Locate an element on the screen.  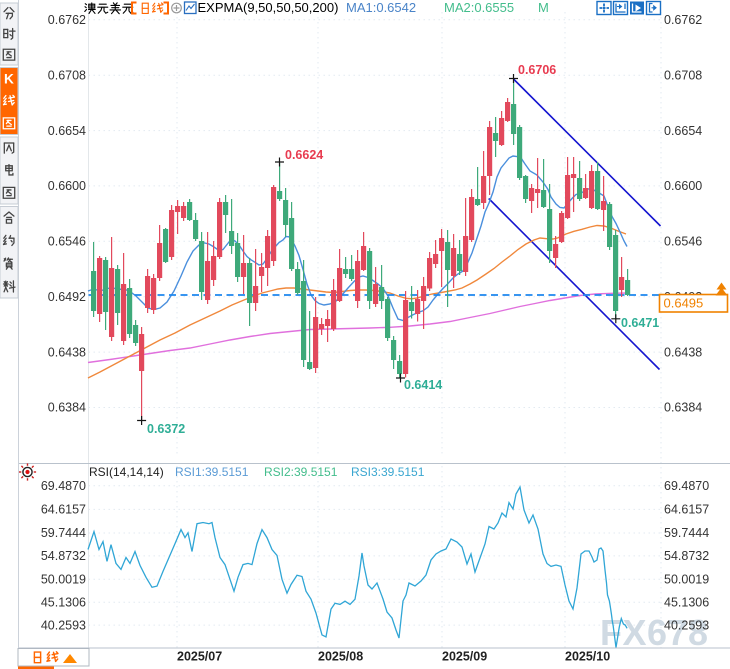
svg-text: EXPMA(9,50,50,50,200) is located at coordinates (268, 7).